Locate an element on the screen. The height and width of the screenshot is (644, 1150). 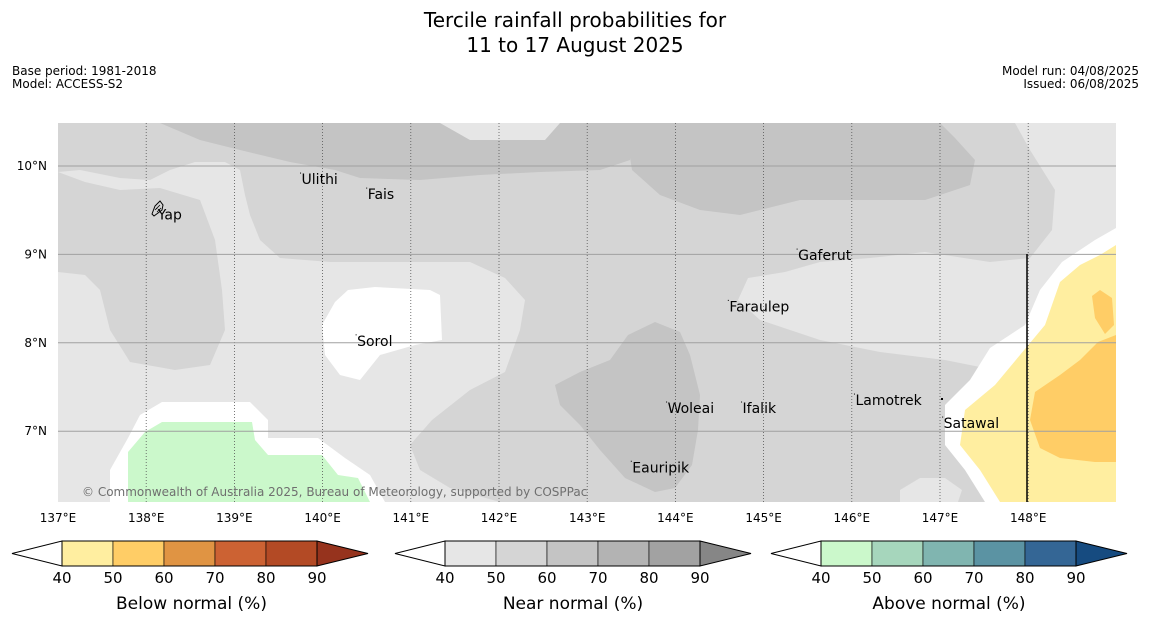
near-normal-60-central-region is located at coordinates (801, 169).